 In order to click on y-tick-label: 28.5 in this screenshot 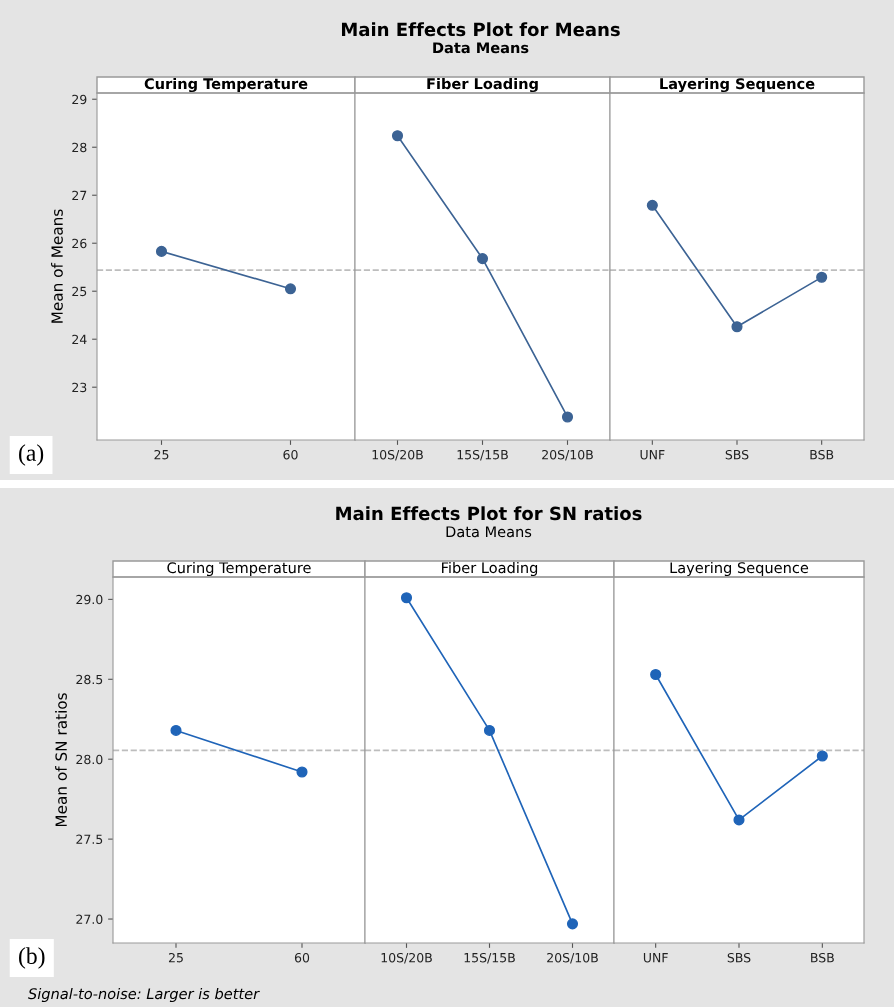, I will do `click(89, 679)`.